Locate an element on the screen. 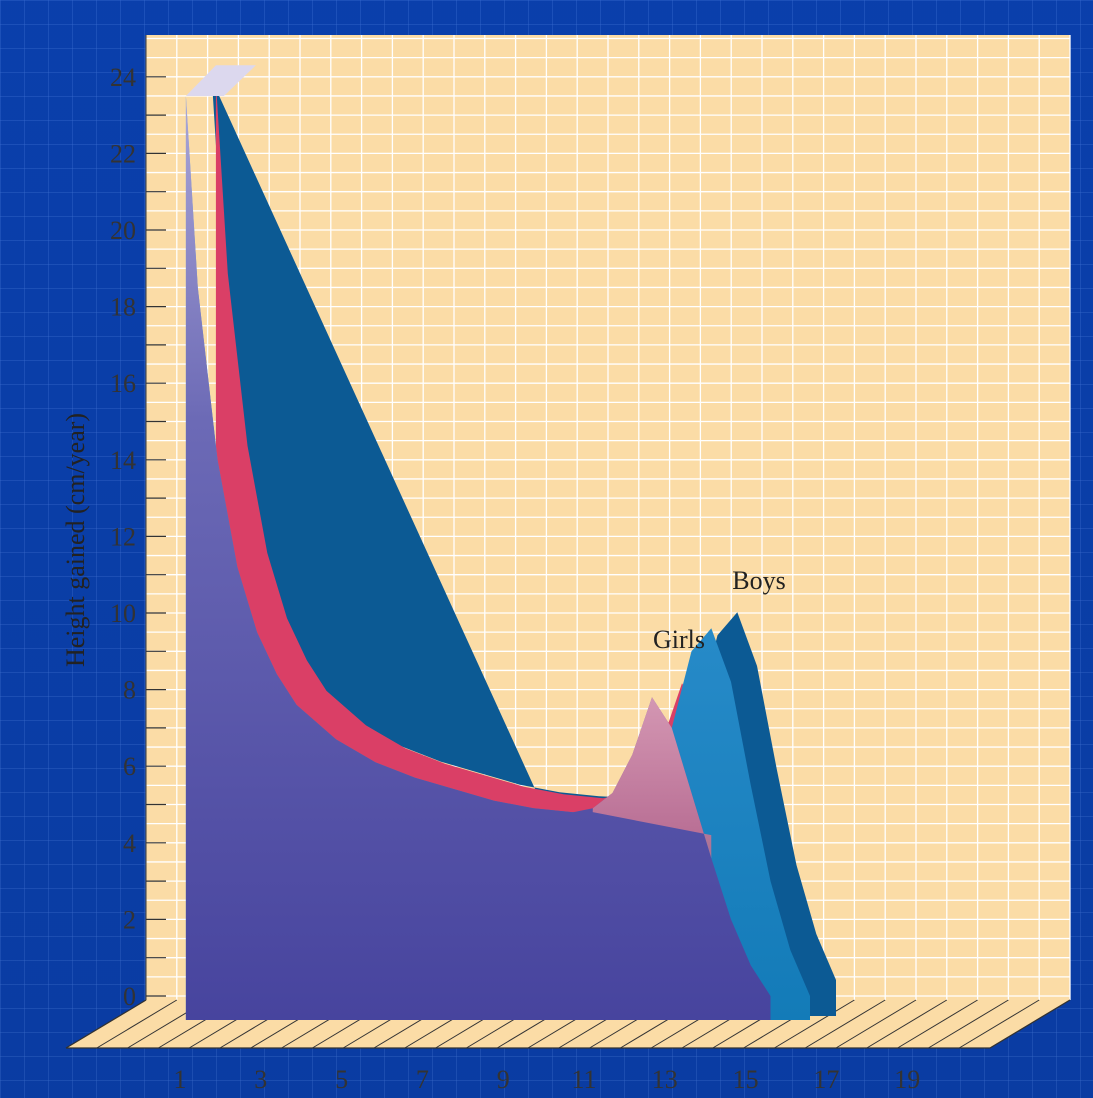  x-tick-label: 19 is located at coordinates (907, 1079).